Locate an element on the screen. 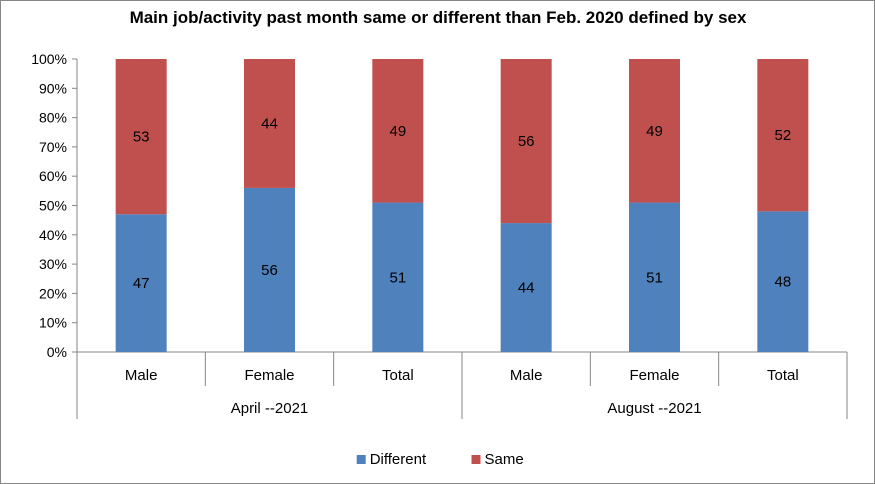  legend-label-same: Same is located at coordinates (504, 459).